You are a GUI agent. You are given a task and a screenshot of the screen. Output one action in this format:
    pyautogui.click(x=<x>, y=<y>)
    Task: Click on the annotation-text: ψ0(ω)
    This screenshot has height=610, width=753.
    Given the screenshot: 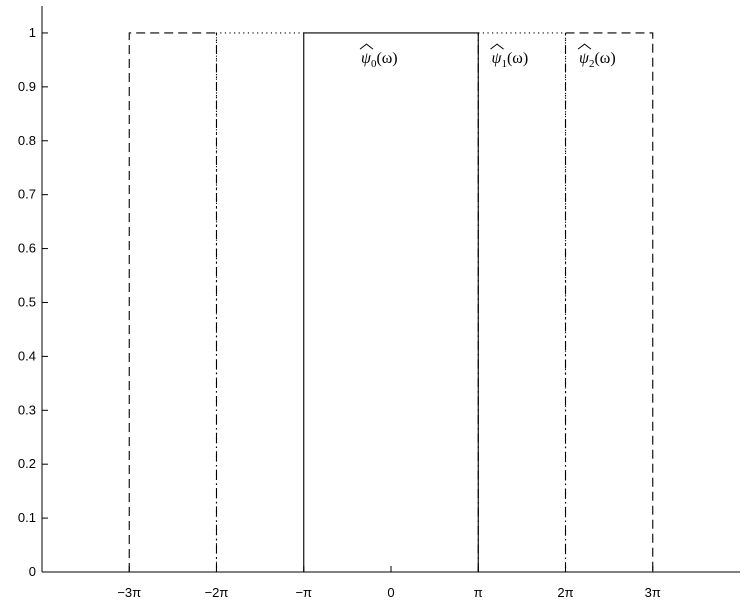 What is the action you would take?
    pyautogui.click(x=379, y=60)
    